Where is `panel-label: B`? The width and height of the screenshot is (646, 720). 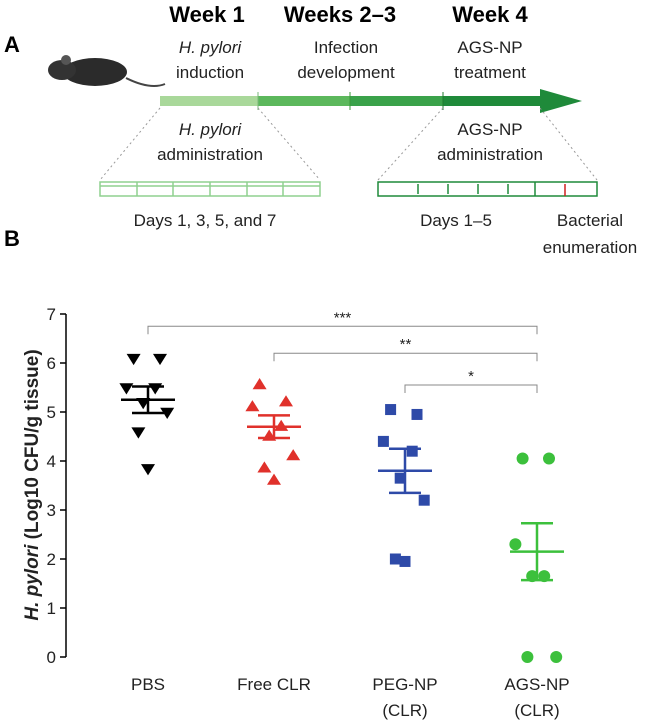 panel-label: B is located at coordinates (12, 238).